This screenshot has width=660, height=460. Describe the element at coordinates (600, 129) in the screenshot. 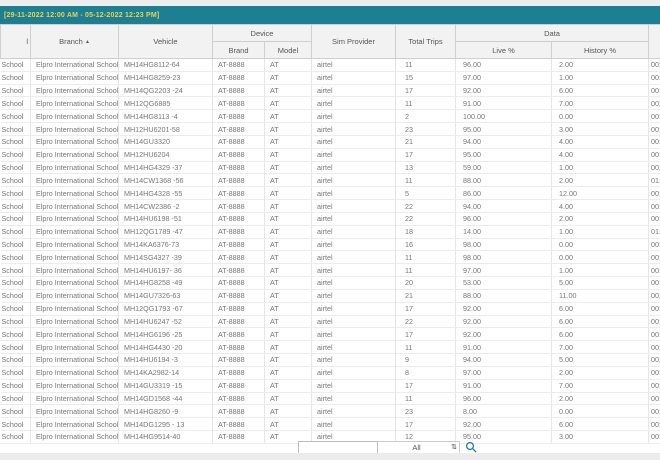

I see `history-pct-cell: 3.00` at that location.